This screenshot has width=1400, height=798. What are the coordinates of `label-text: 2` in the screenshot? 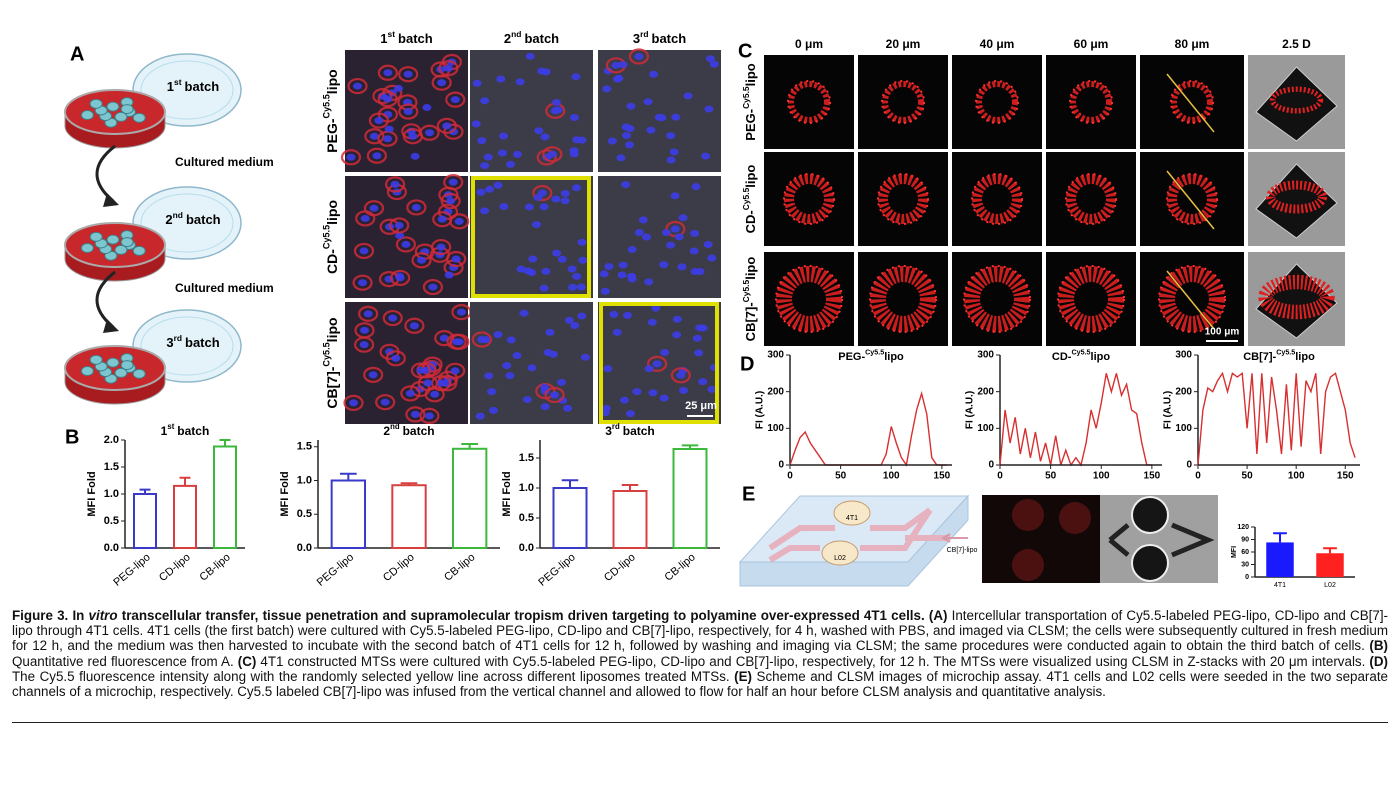 It's located at (386, 431).